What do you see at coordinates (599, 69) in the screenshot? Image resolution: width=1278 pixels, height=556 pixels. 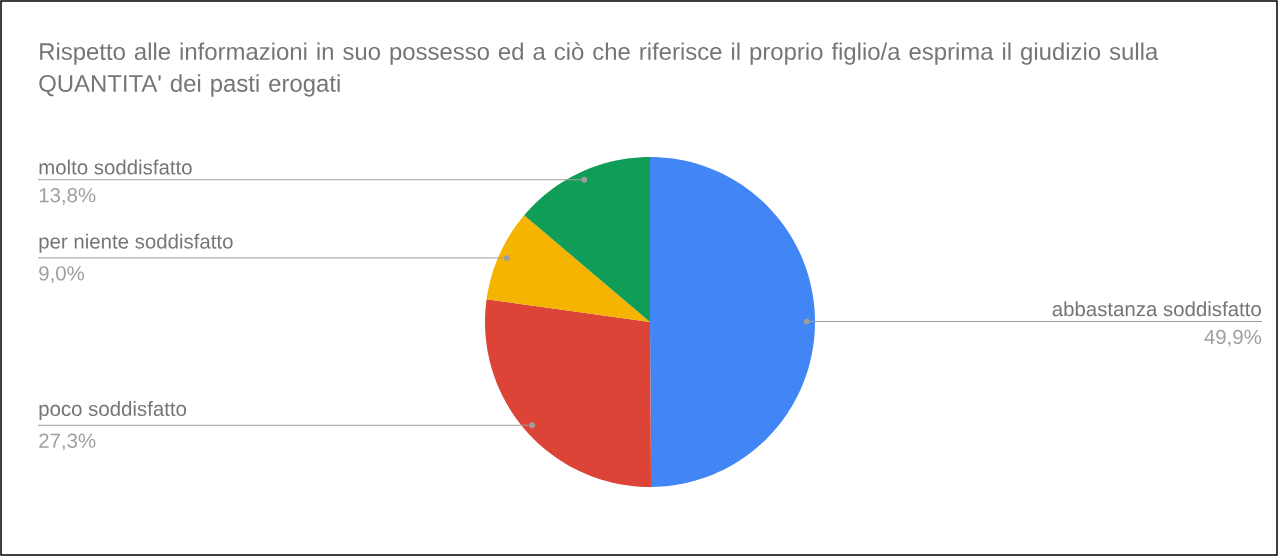 I see `chart-title: Rispetto alle informazioni in suo possesso ed a ciò che riferisce il proprio figlio/a esprima il giudizio sulla QUANTITA' dei pasti erogati` at bounding box center [599, 69].